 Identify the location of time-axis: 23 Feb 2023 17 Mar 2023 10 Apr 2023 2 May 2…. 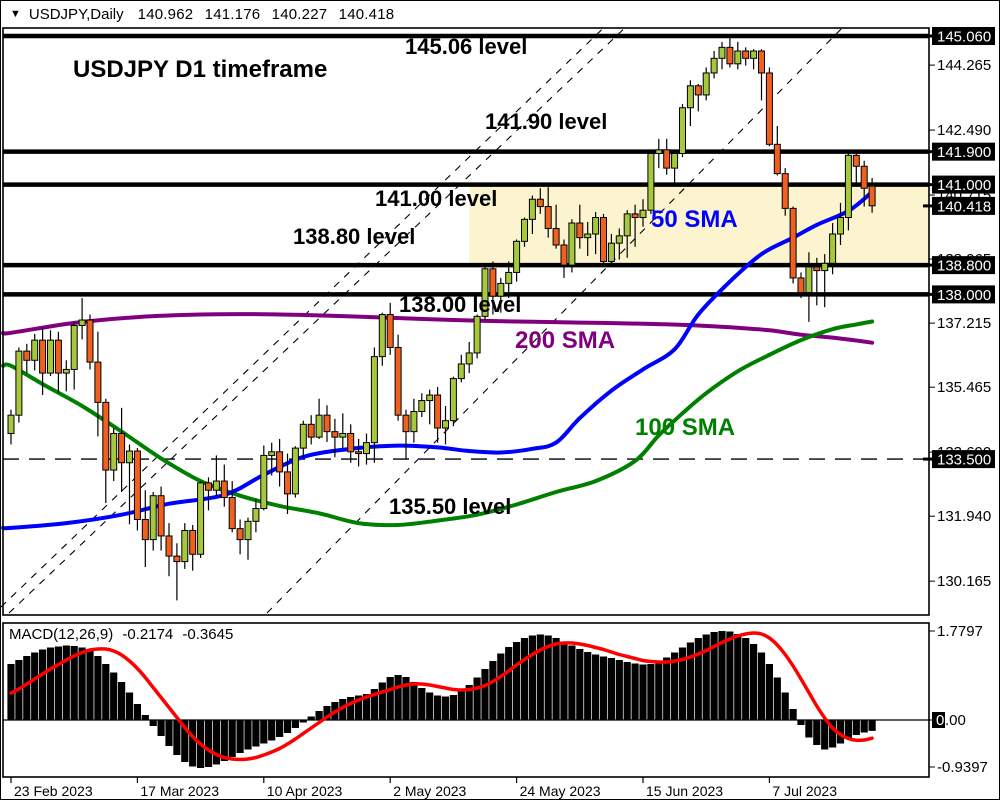
(423, 788).